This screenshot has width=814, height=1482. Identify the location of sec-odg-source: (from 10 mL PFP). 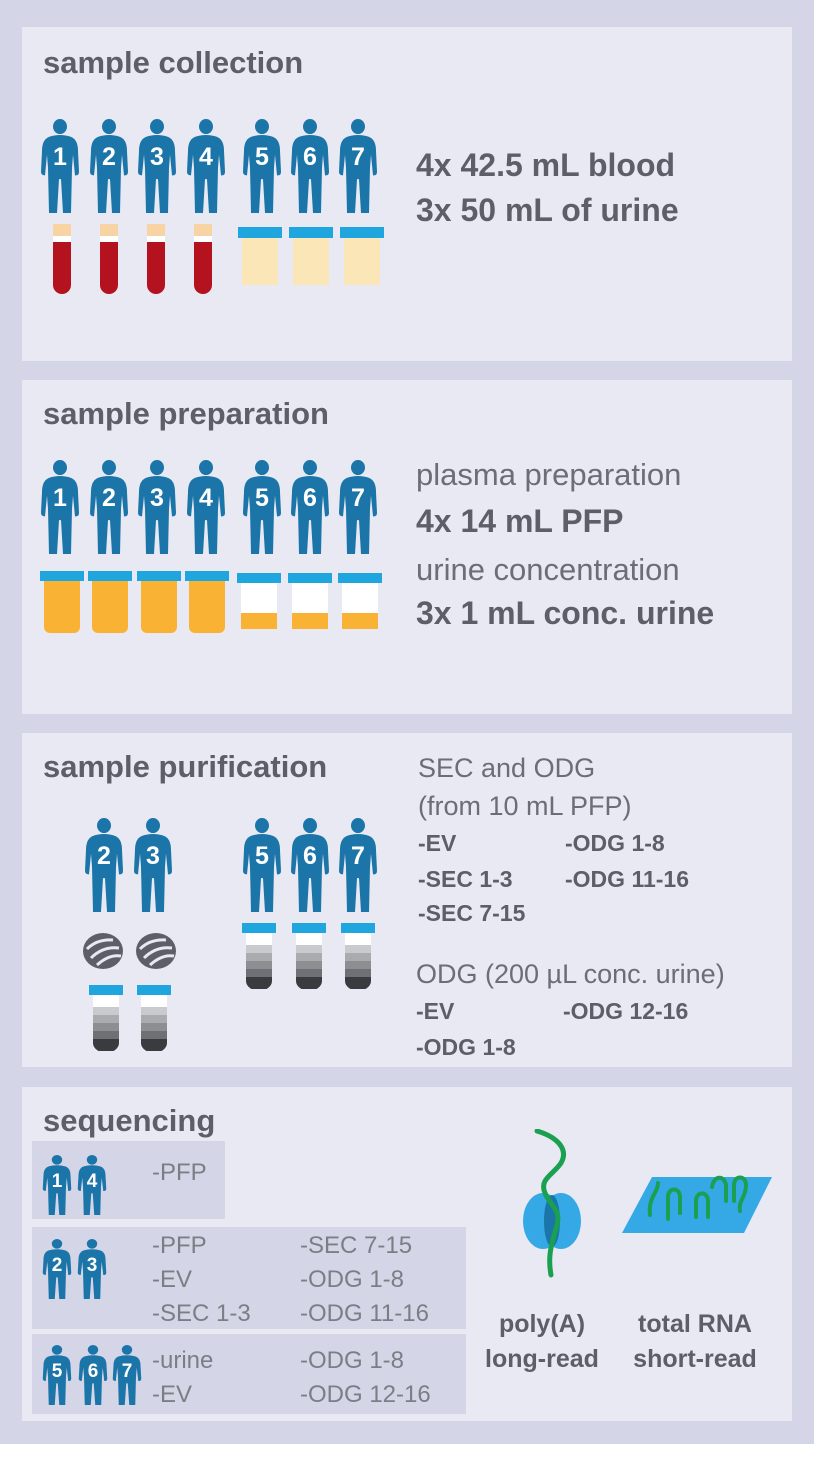
(525, 806).